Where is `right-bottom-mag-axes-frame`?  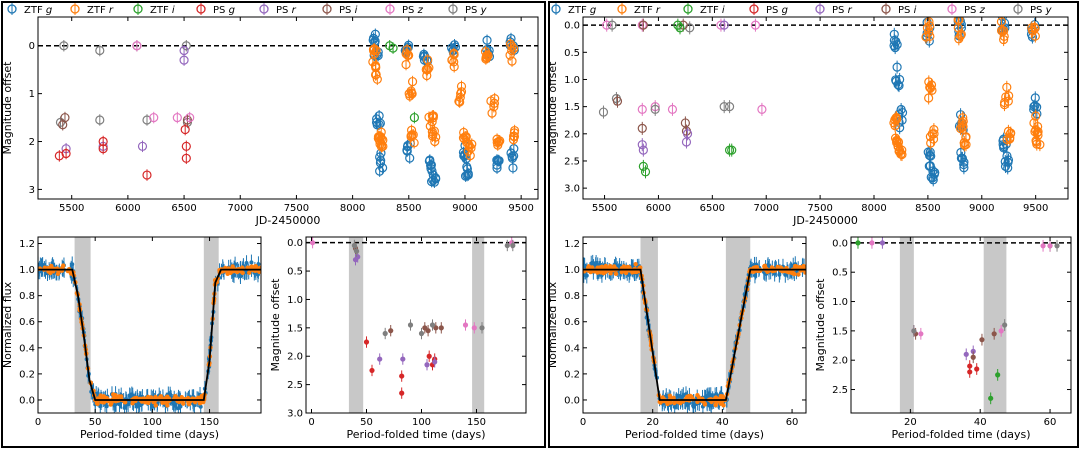
right-bottom-mag-axes-frame is located at coordinates (961, 325).